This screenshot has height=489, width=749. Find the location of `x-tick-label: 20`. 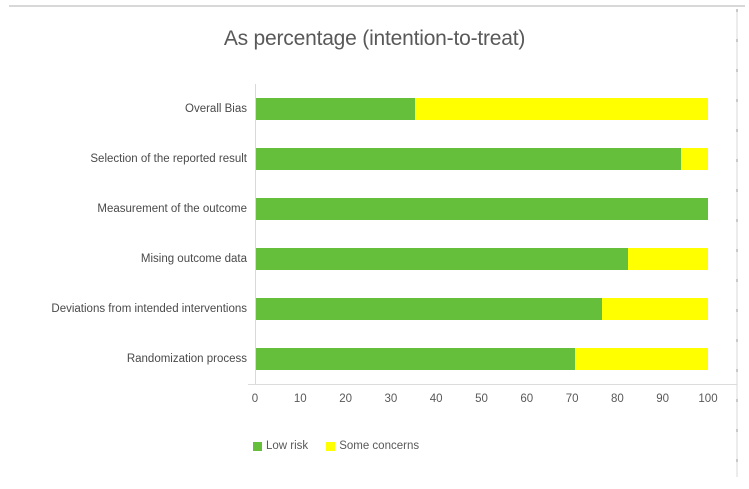

x-tick-label: 20 is located at coordinates (345, 399).